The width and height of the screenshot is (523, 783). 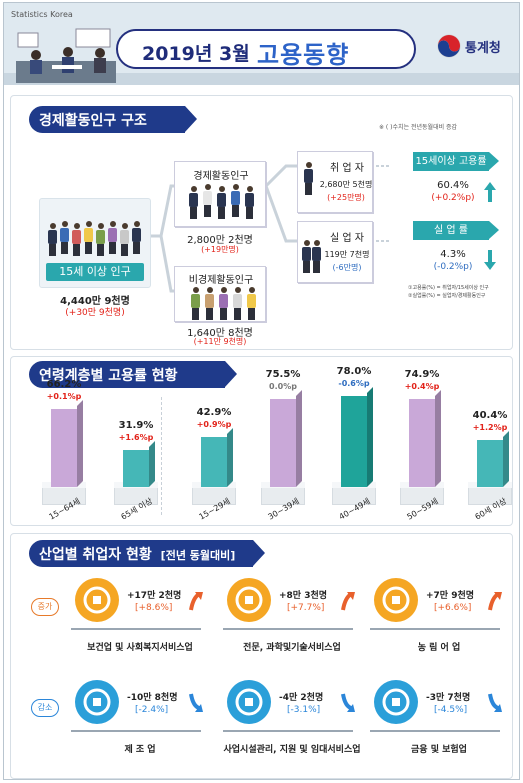 I want to click on bar-value-label: 74.9%, so click(x=422, y=375).